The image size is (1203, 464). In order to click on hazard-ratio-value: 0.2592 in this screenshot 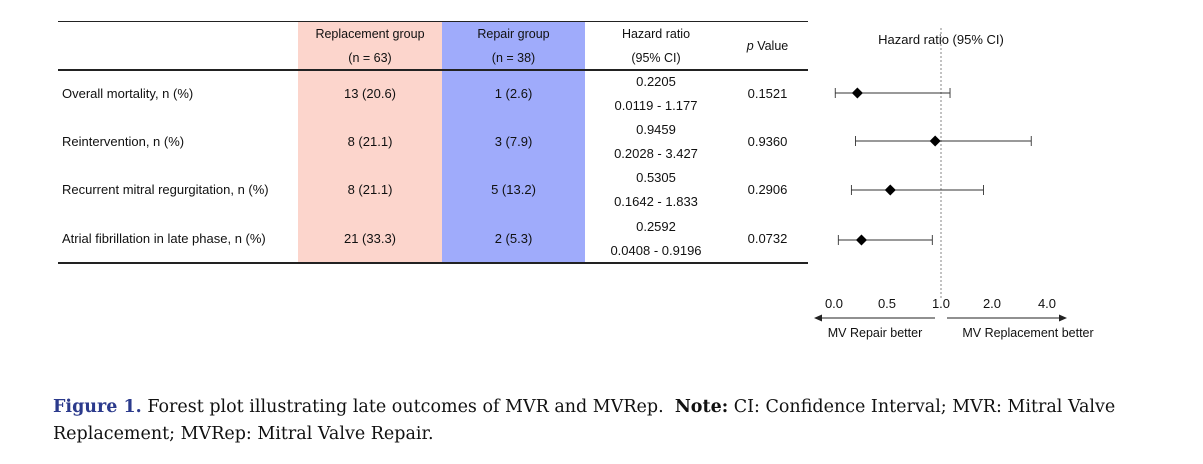, I will do `click(656, 226)`.